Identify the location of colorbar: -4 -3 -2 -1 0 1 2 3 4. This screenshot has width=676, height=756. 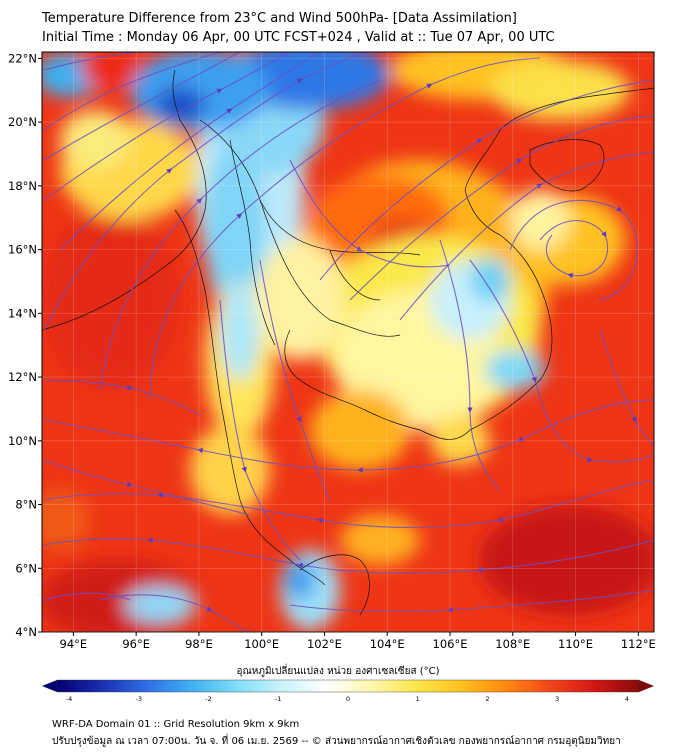
(348, 691).